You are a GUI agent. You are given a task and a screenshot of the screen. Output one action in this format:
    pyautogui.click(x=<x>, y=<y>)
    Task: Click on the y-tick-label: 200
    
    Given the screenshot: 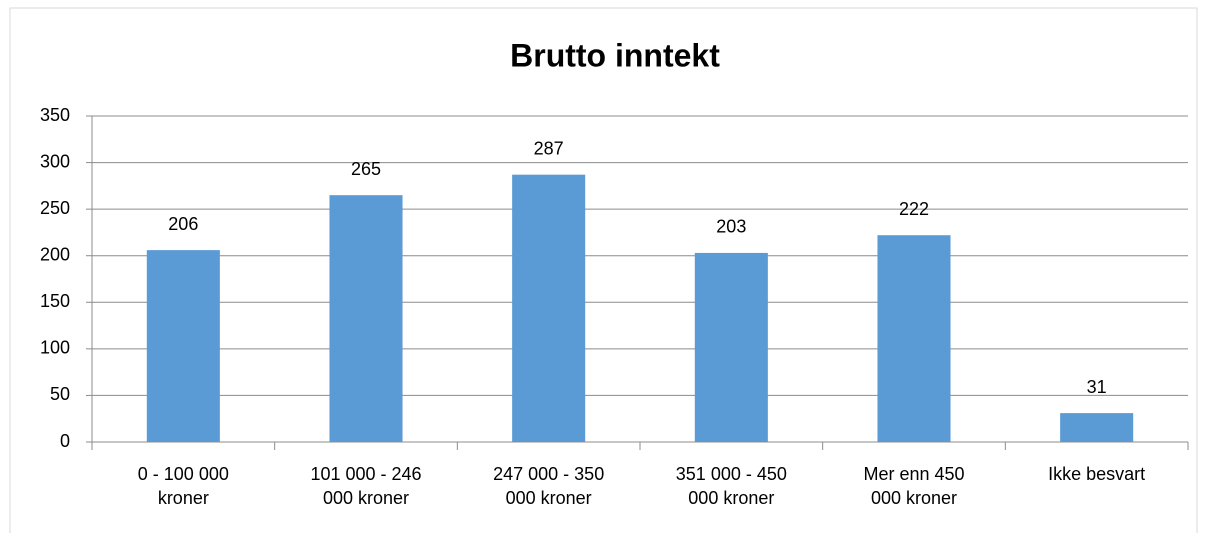 What is the action you would take?
    pyautogui.click(x=55, y=254)
    